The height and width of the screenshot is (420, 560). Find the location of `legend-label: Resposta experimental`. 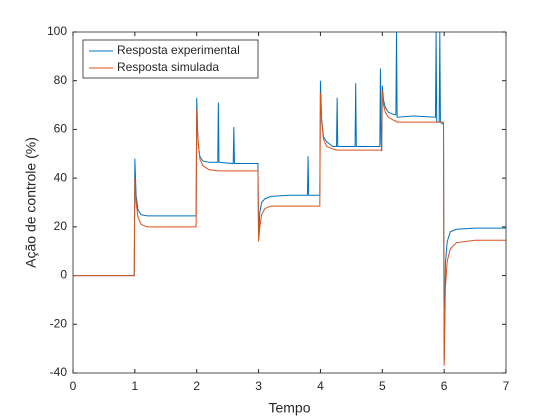

legend-label: Resposta experimental is located at coordinates (178, 50).